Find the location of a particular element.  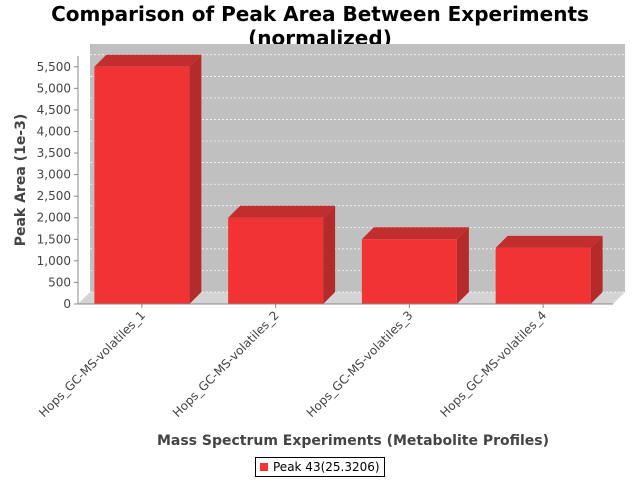

y-tick-label: 500 is located at coordinates (59, 282).